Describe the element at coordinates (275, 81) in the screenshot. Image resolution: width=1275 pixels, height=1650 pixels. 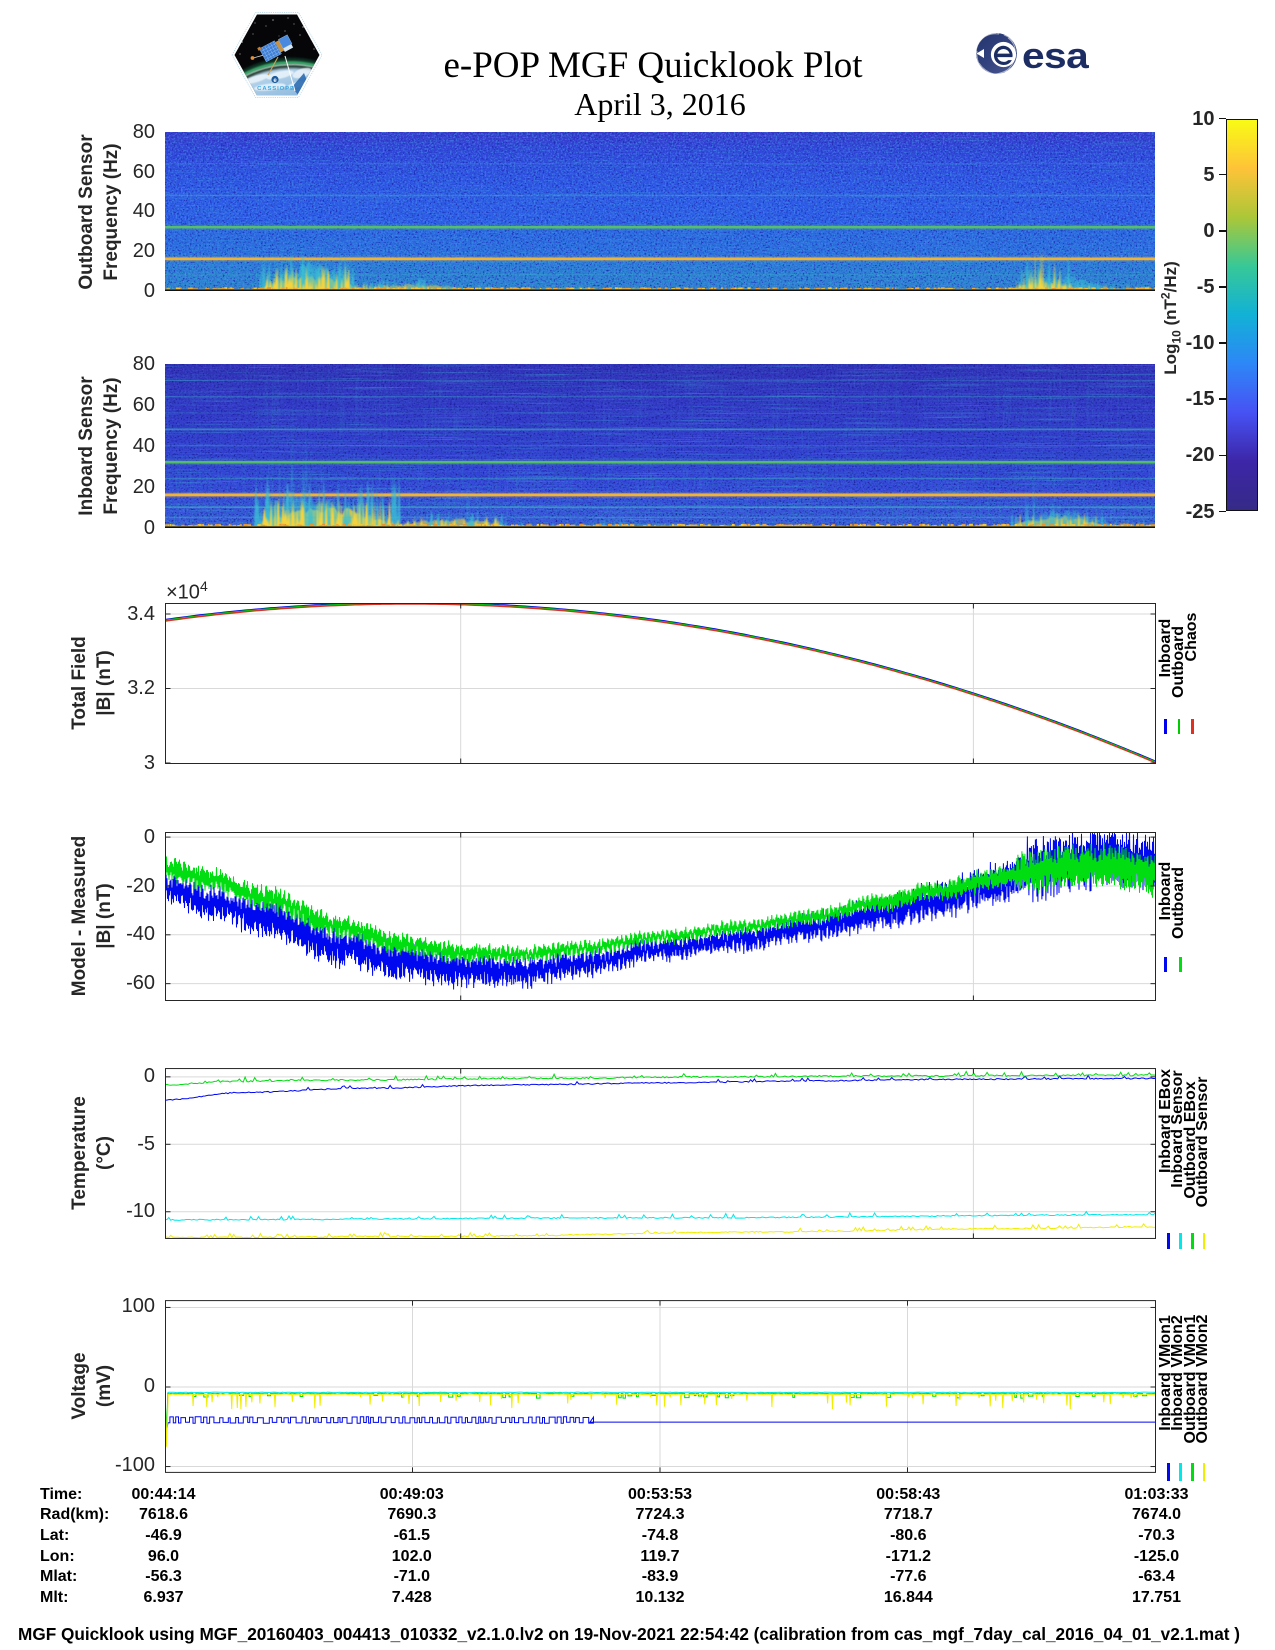
I see `svg-text: e` at that location.